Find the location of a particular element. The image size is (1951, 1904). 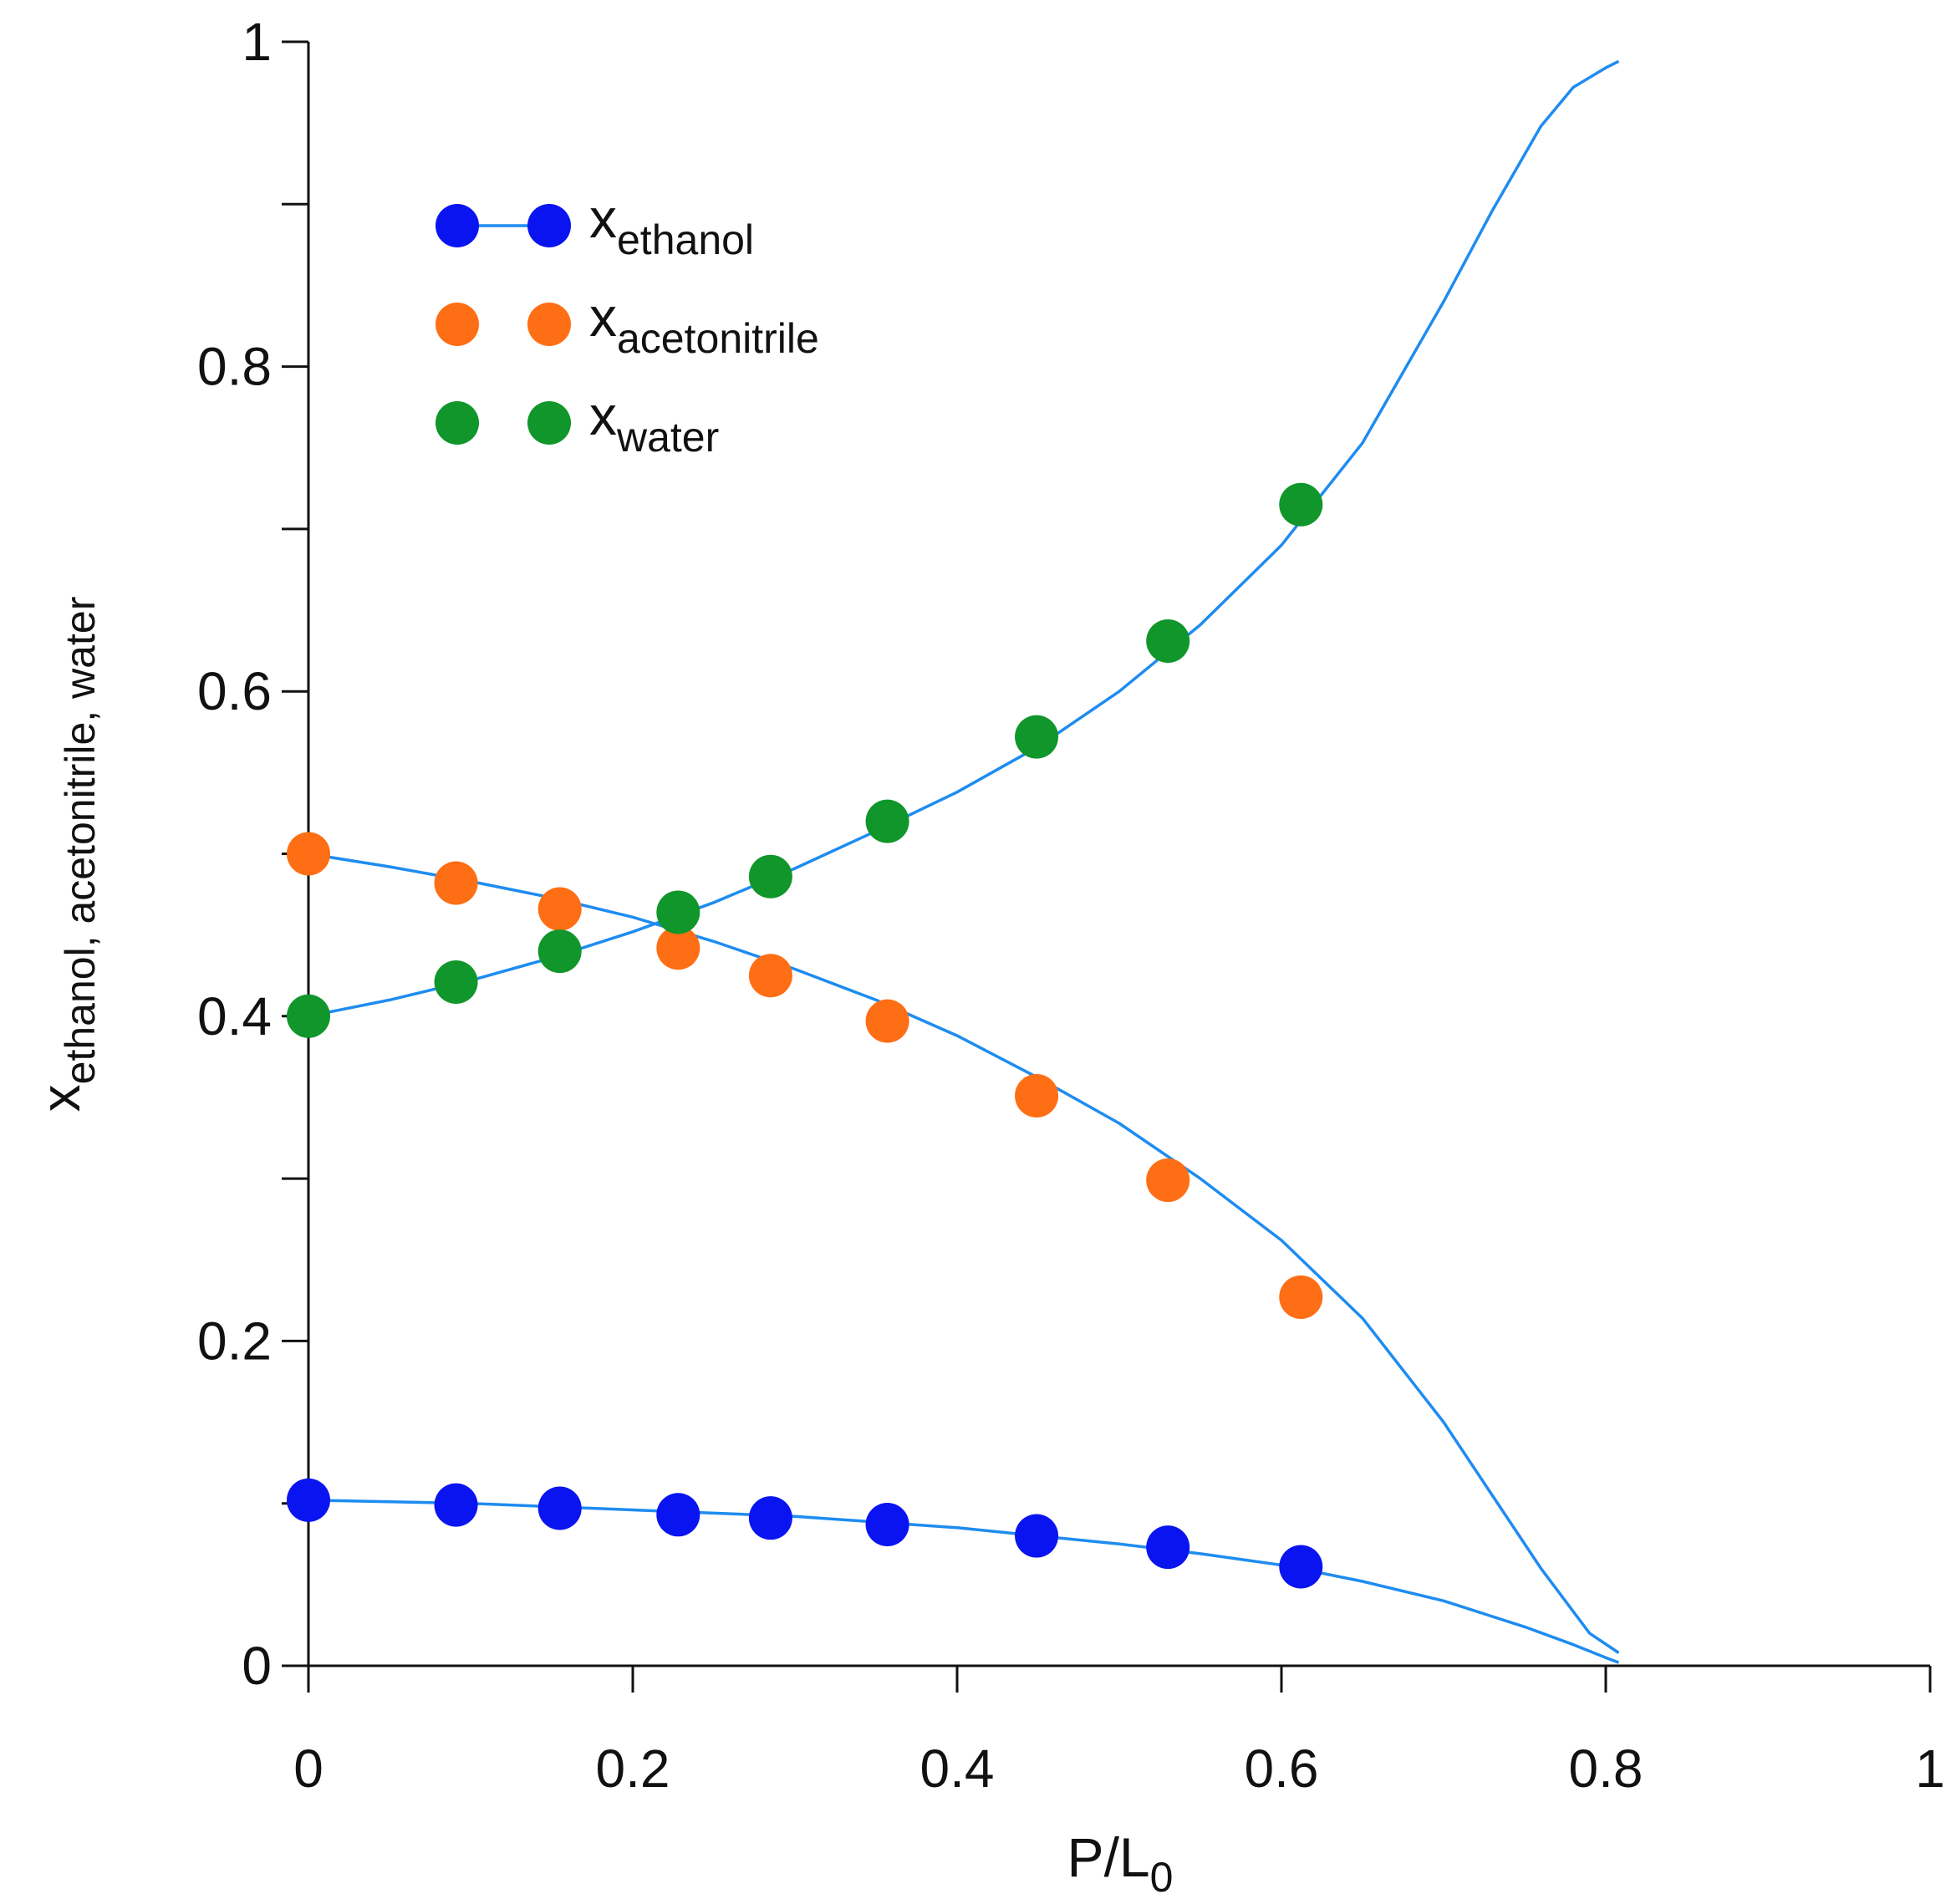

legend-label: xacetonitrile is located at coordinates (704, 324).